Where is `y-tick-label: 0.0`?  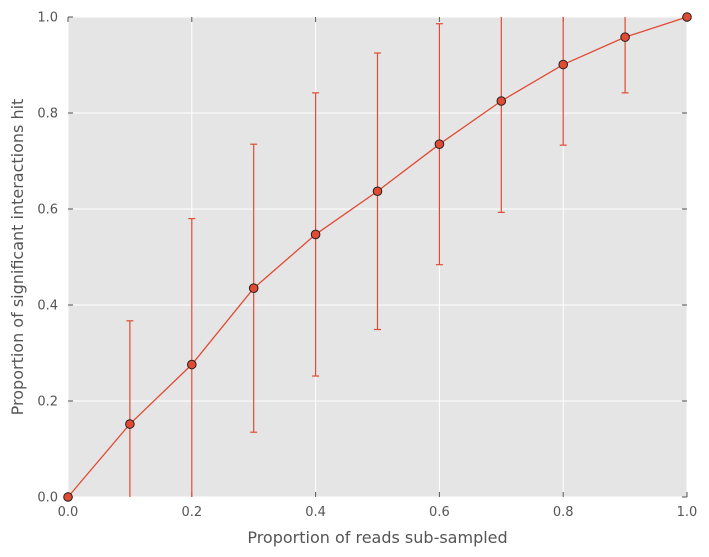 y-tick-label: 0.0 is located at coordinates (47, 498).